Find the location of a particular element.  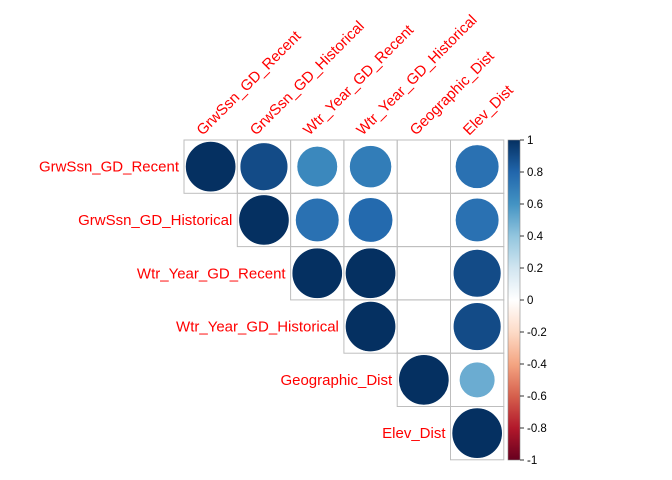

colorbar-tick-label-4: 0.2 is located at coordinates (535, 269).